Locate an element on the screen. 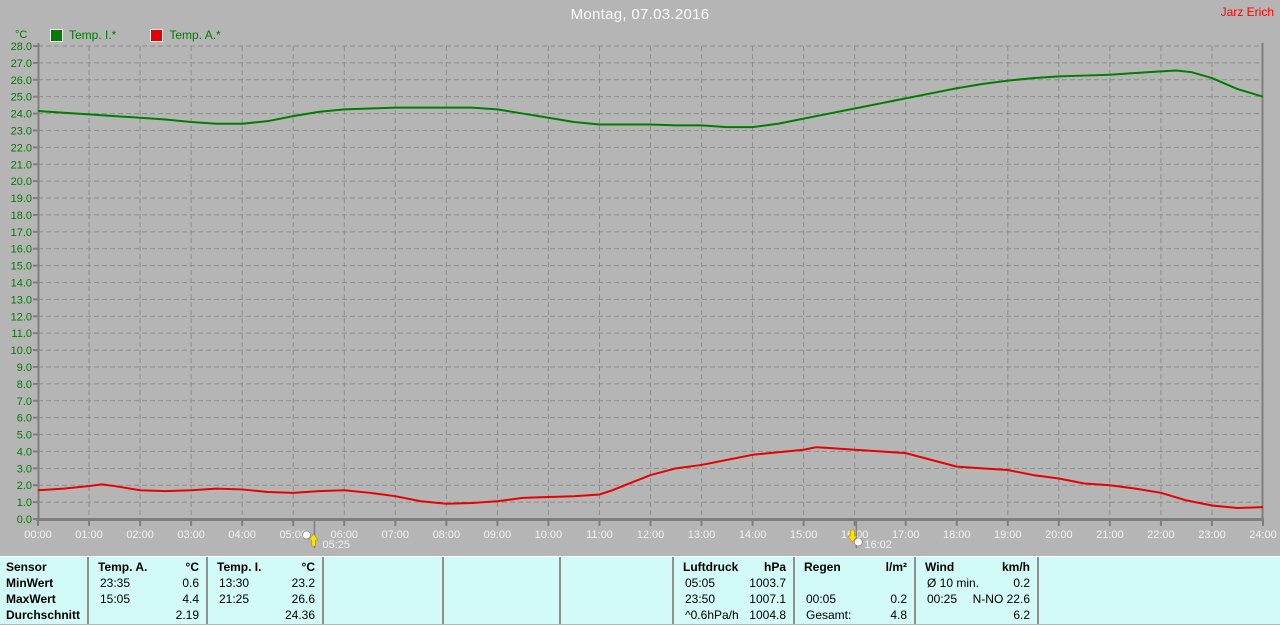 This screenshot has height=625, width=1280. y-axis-label: 25.0 is located at coordinates (21, 98).